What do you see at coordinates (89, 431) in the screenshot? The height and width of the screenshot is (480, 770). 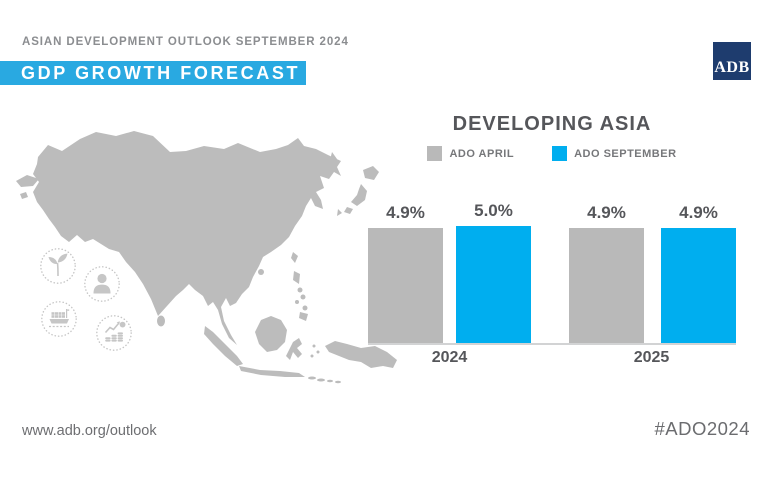 I see `website-url: www.adb.org/outlook` at bounding box center [89, 431].